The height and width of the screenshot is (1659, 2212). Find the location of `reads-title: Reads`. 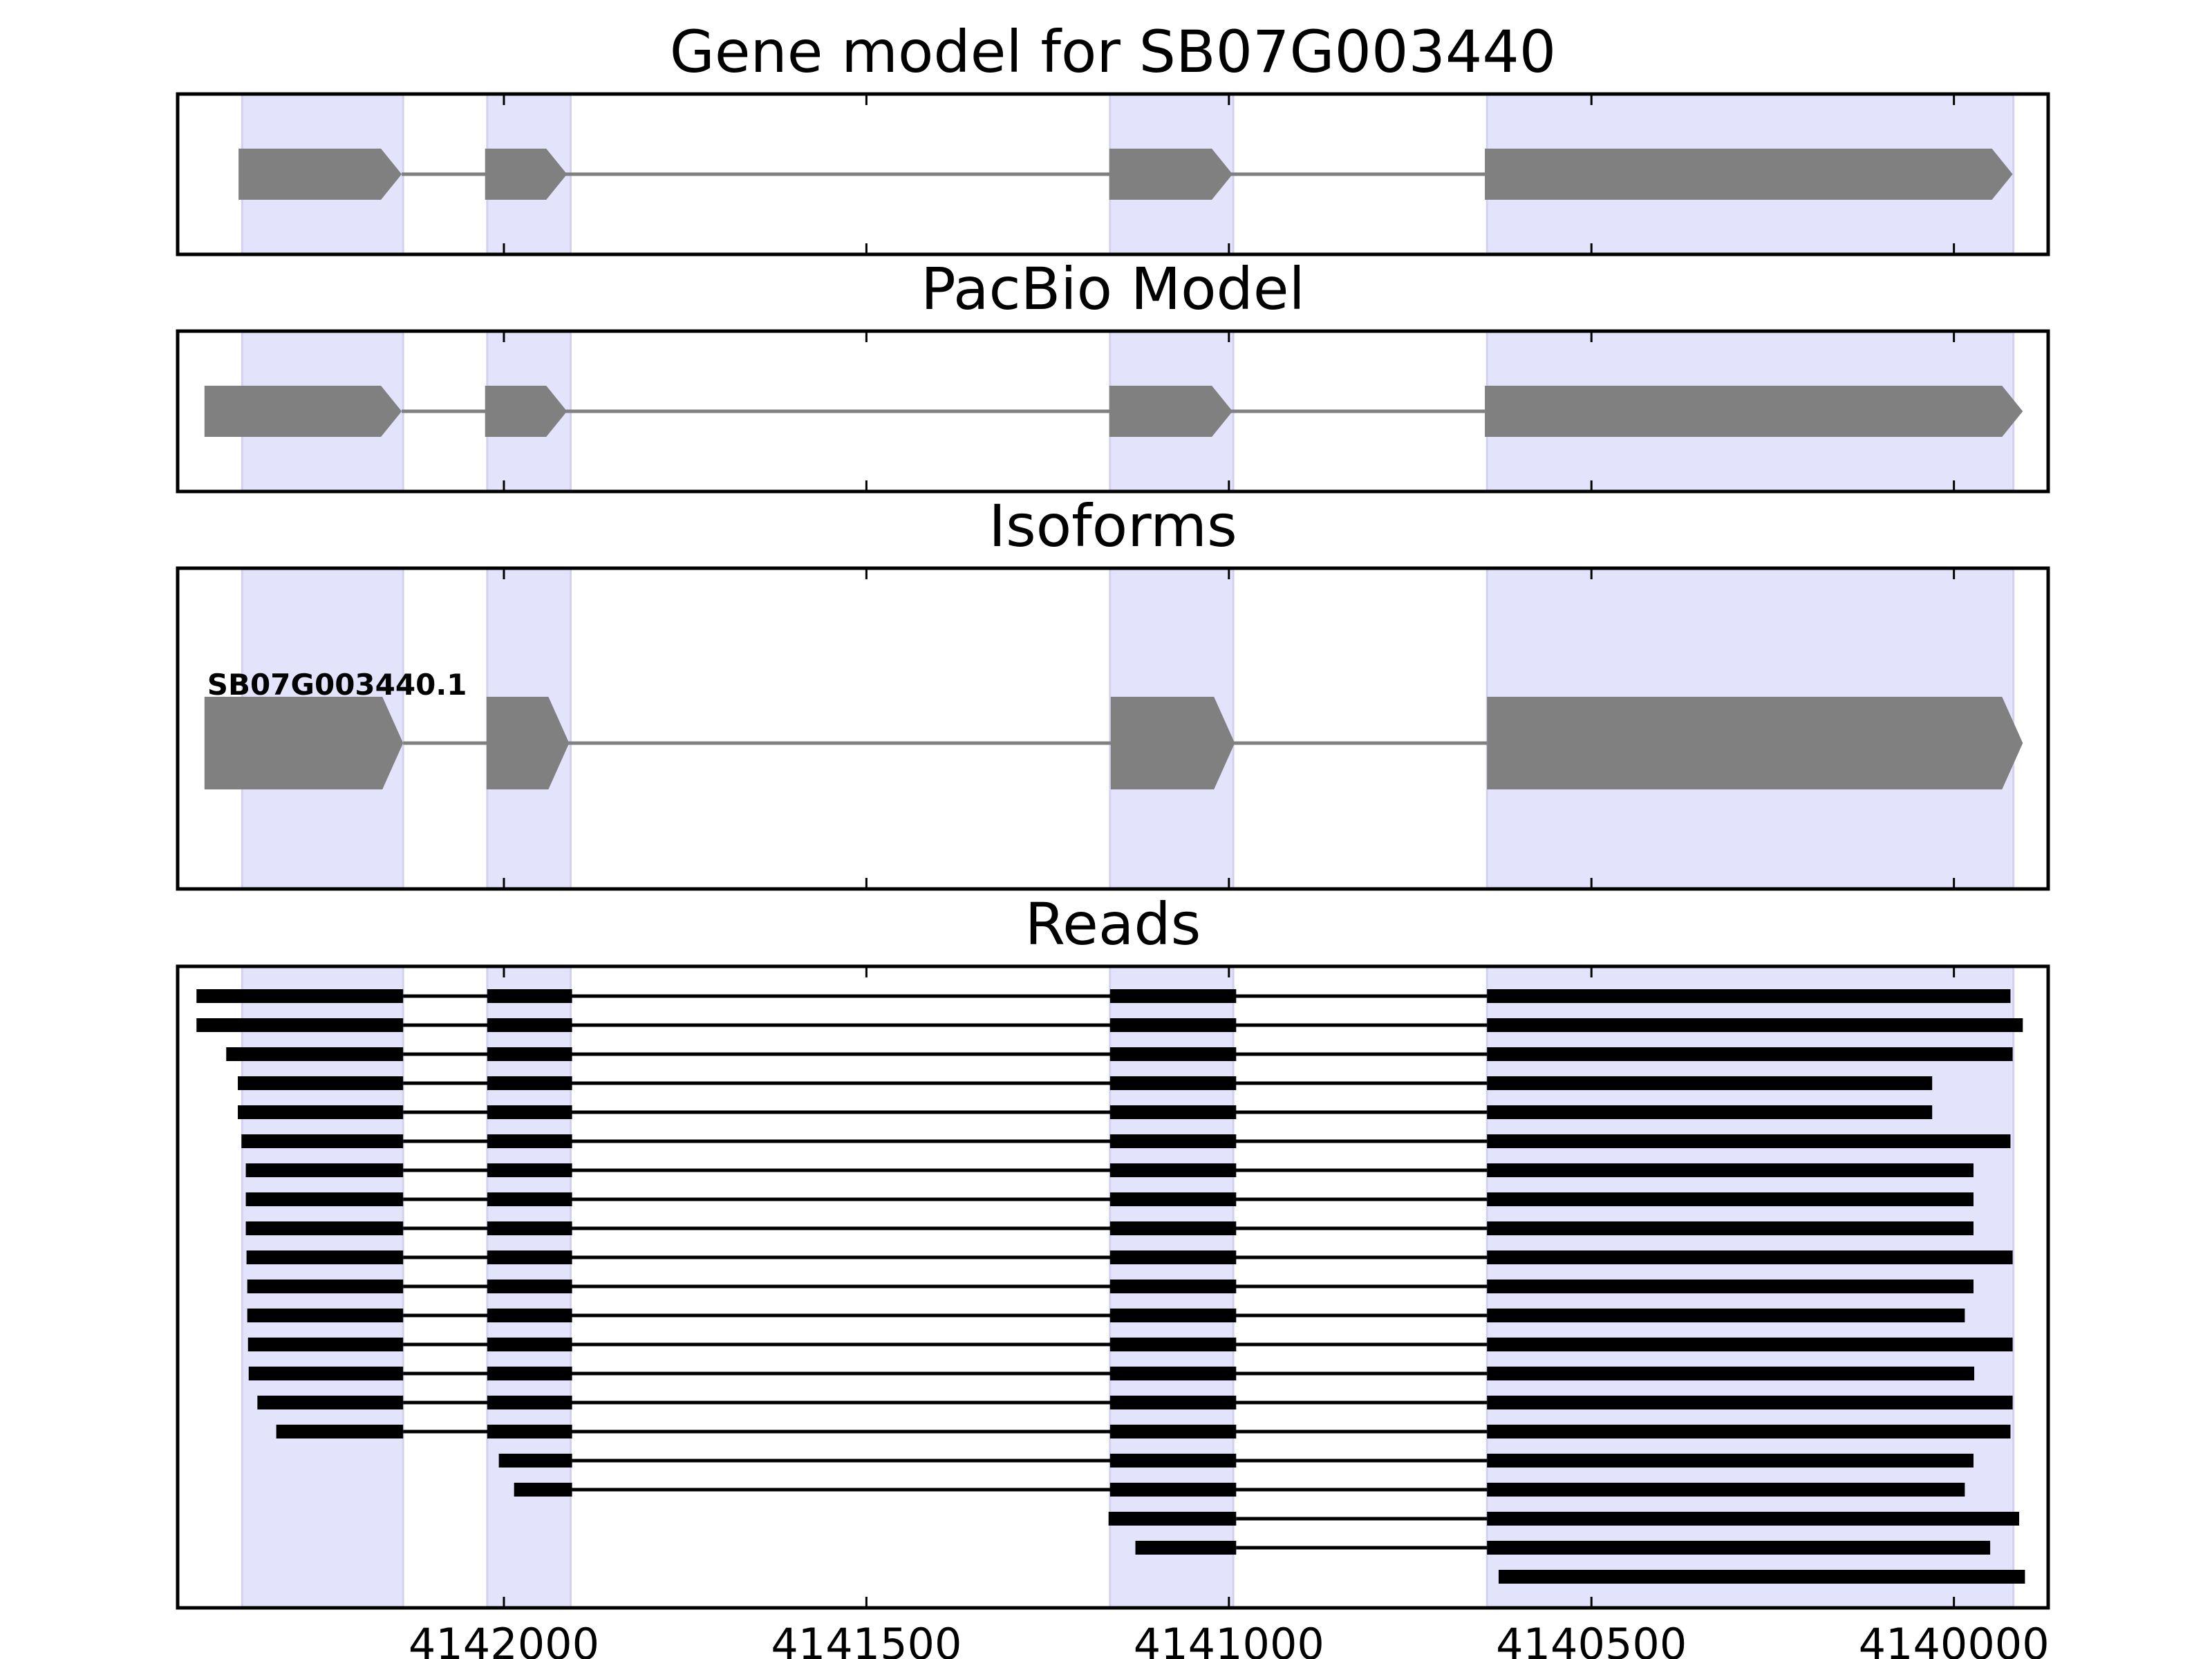

reads-title: Reads is located at coordinates (1113, 924).